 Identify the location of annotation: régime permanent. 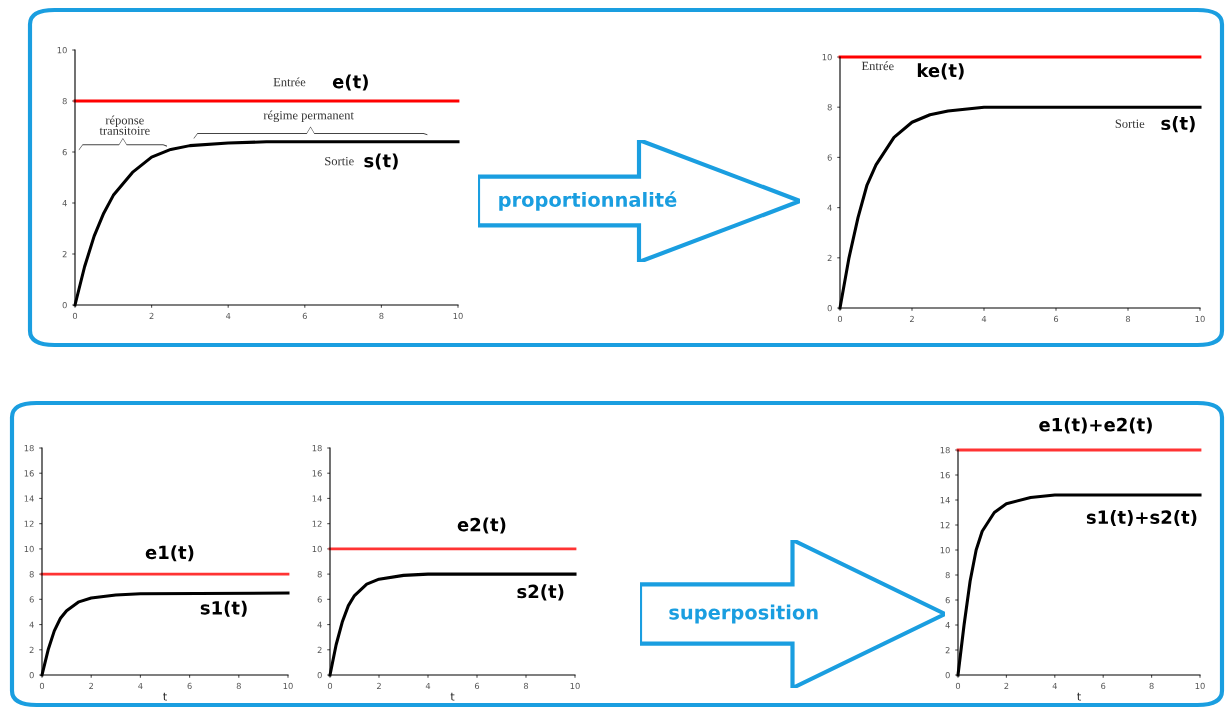
(308, 116).